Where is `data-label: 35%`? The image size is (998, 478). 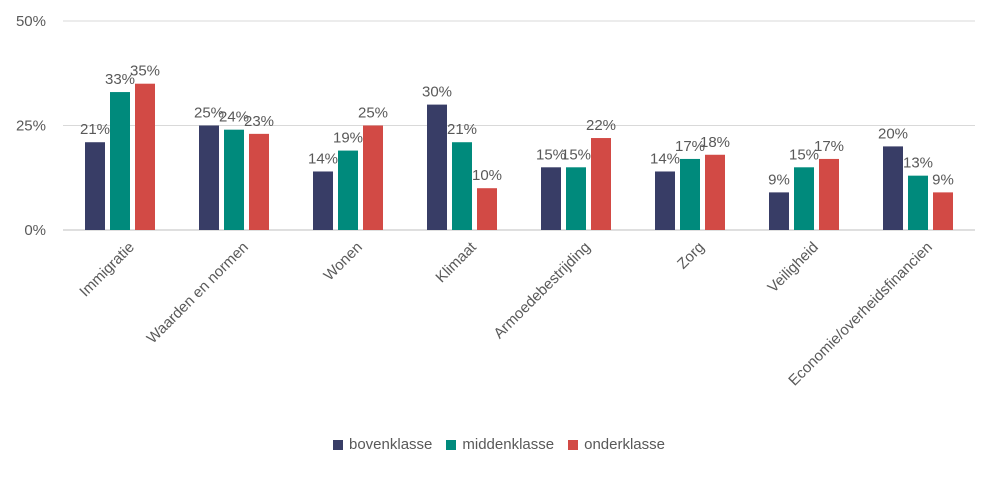
data-label: 35% is located at coordinates (145, 71).